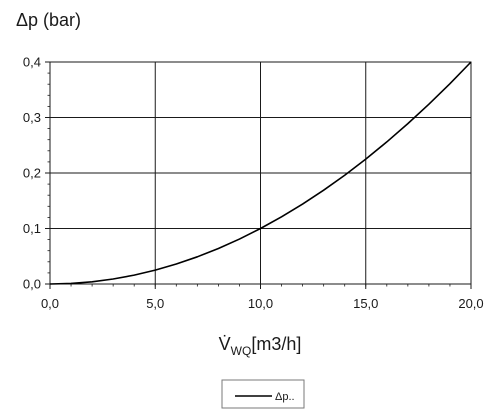 The height and width of the screenshot is (409, 492). I want to click on y-tick-label: 0,3, so click(32, 117).